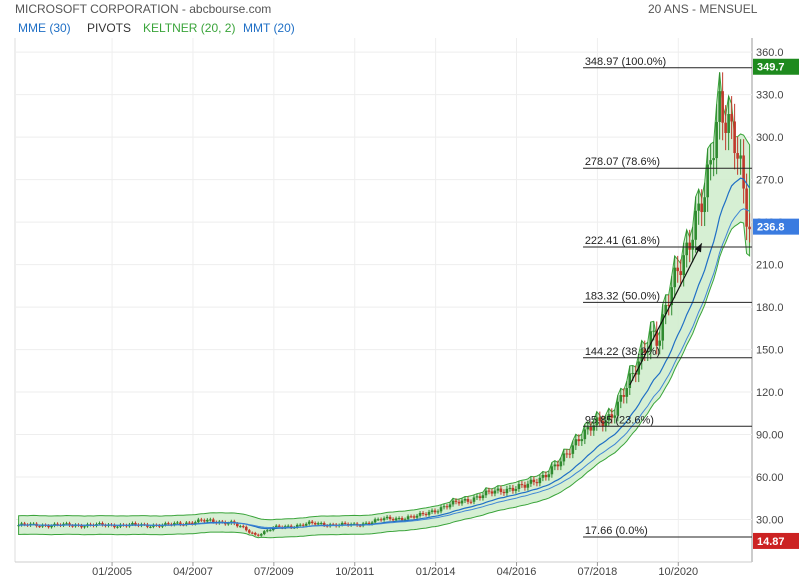  What do you see at coordinates (770, 96) in the screenshot?
I see `y-tick-label: 330.0` at bounding box center [770, 96].